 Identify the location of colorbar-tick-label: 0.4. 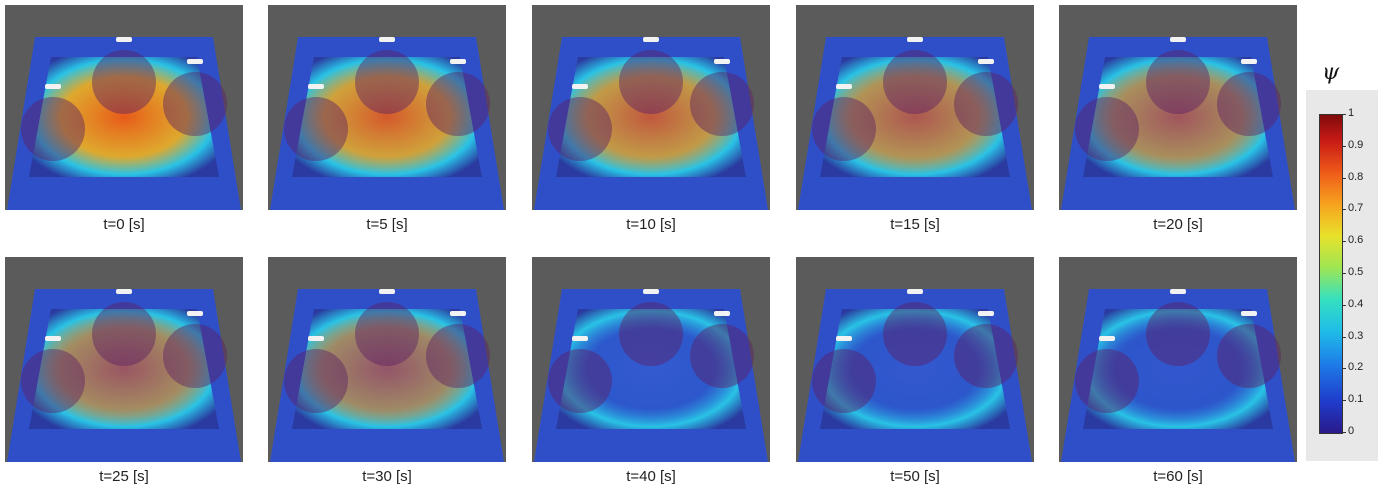
(1356, 303).